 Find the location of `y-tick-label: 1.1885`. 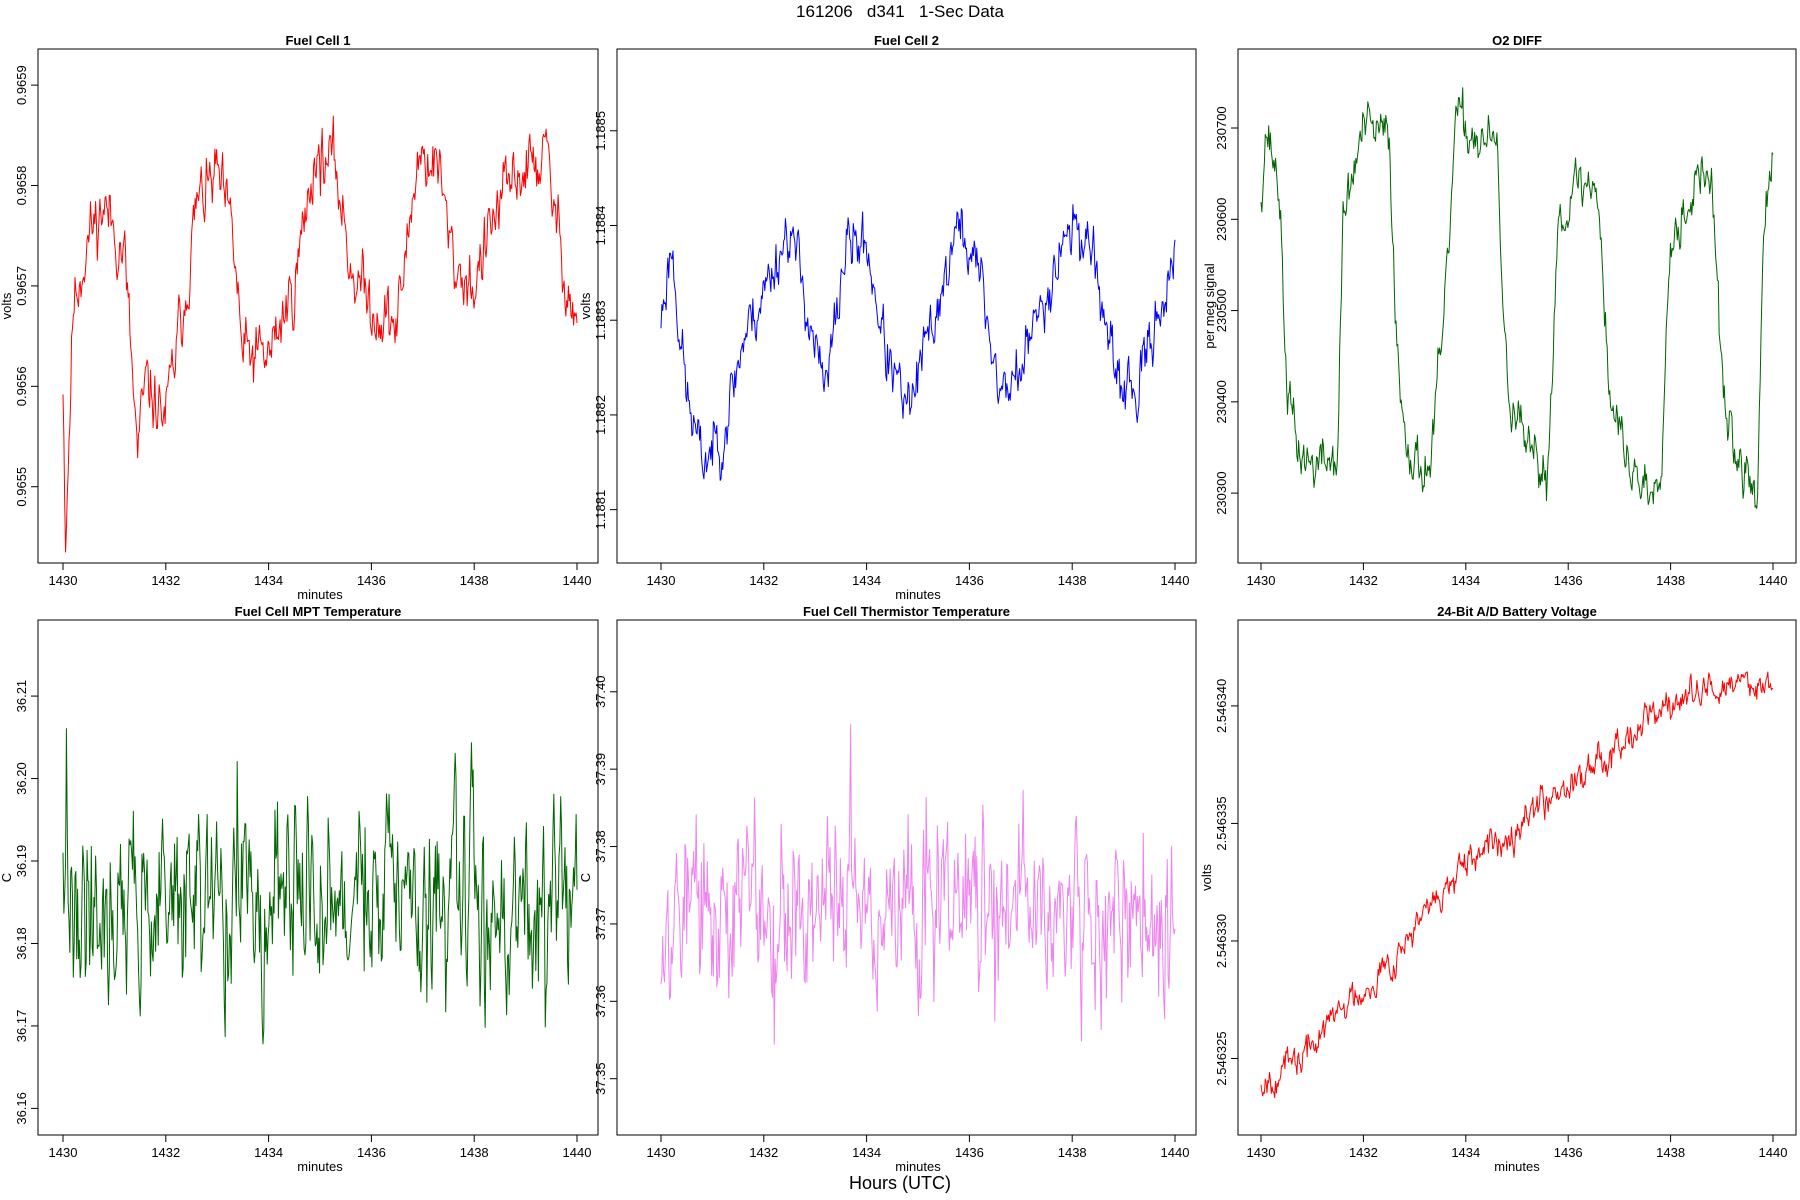

y-tick-label: 1.1885 is located at coordinates (600, 131).